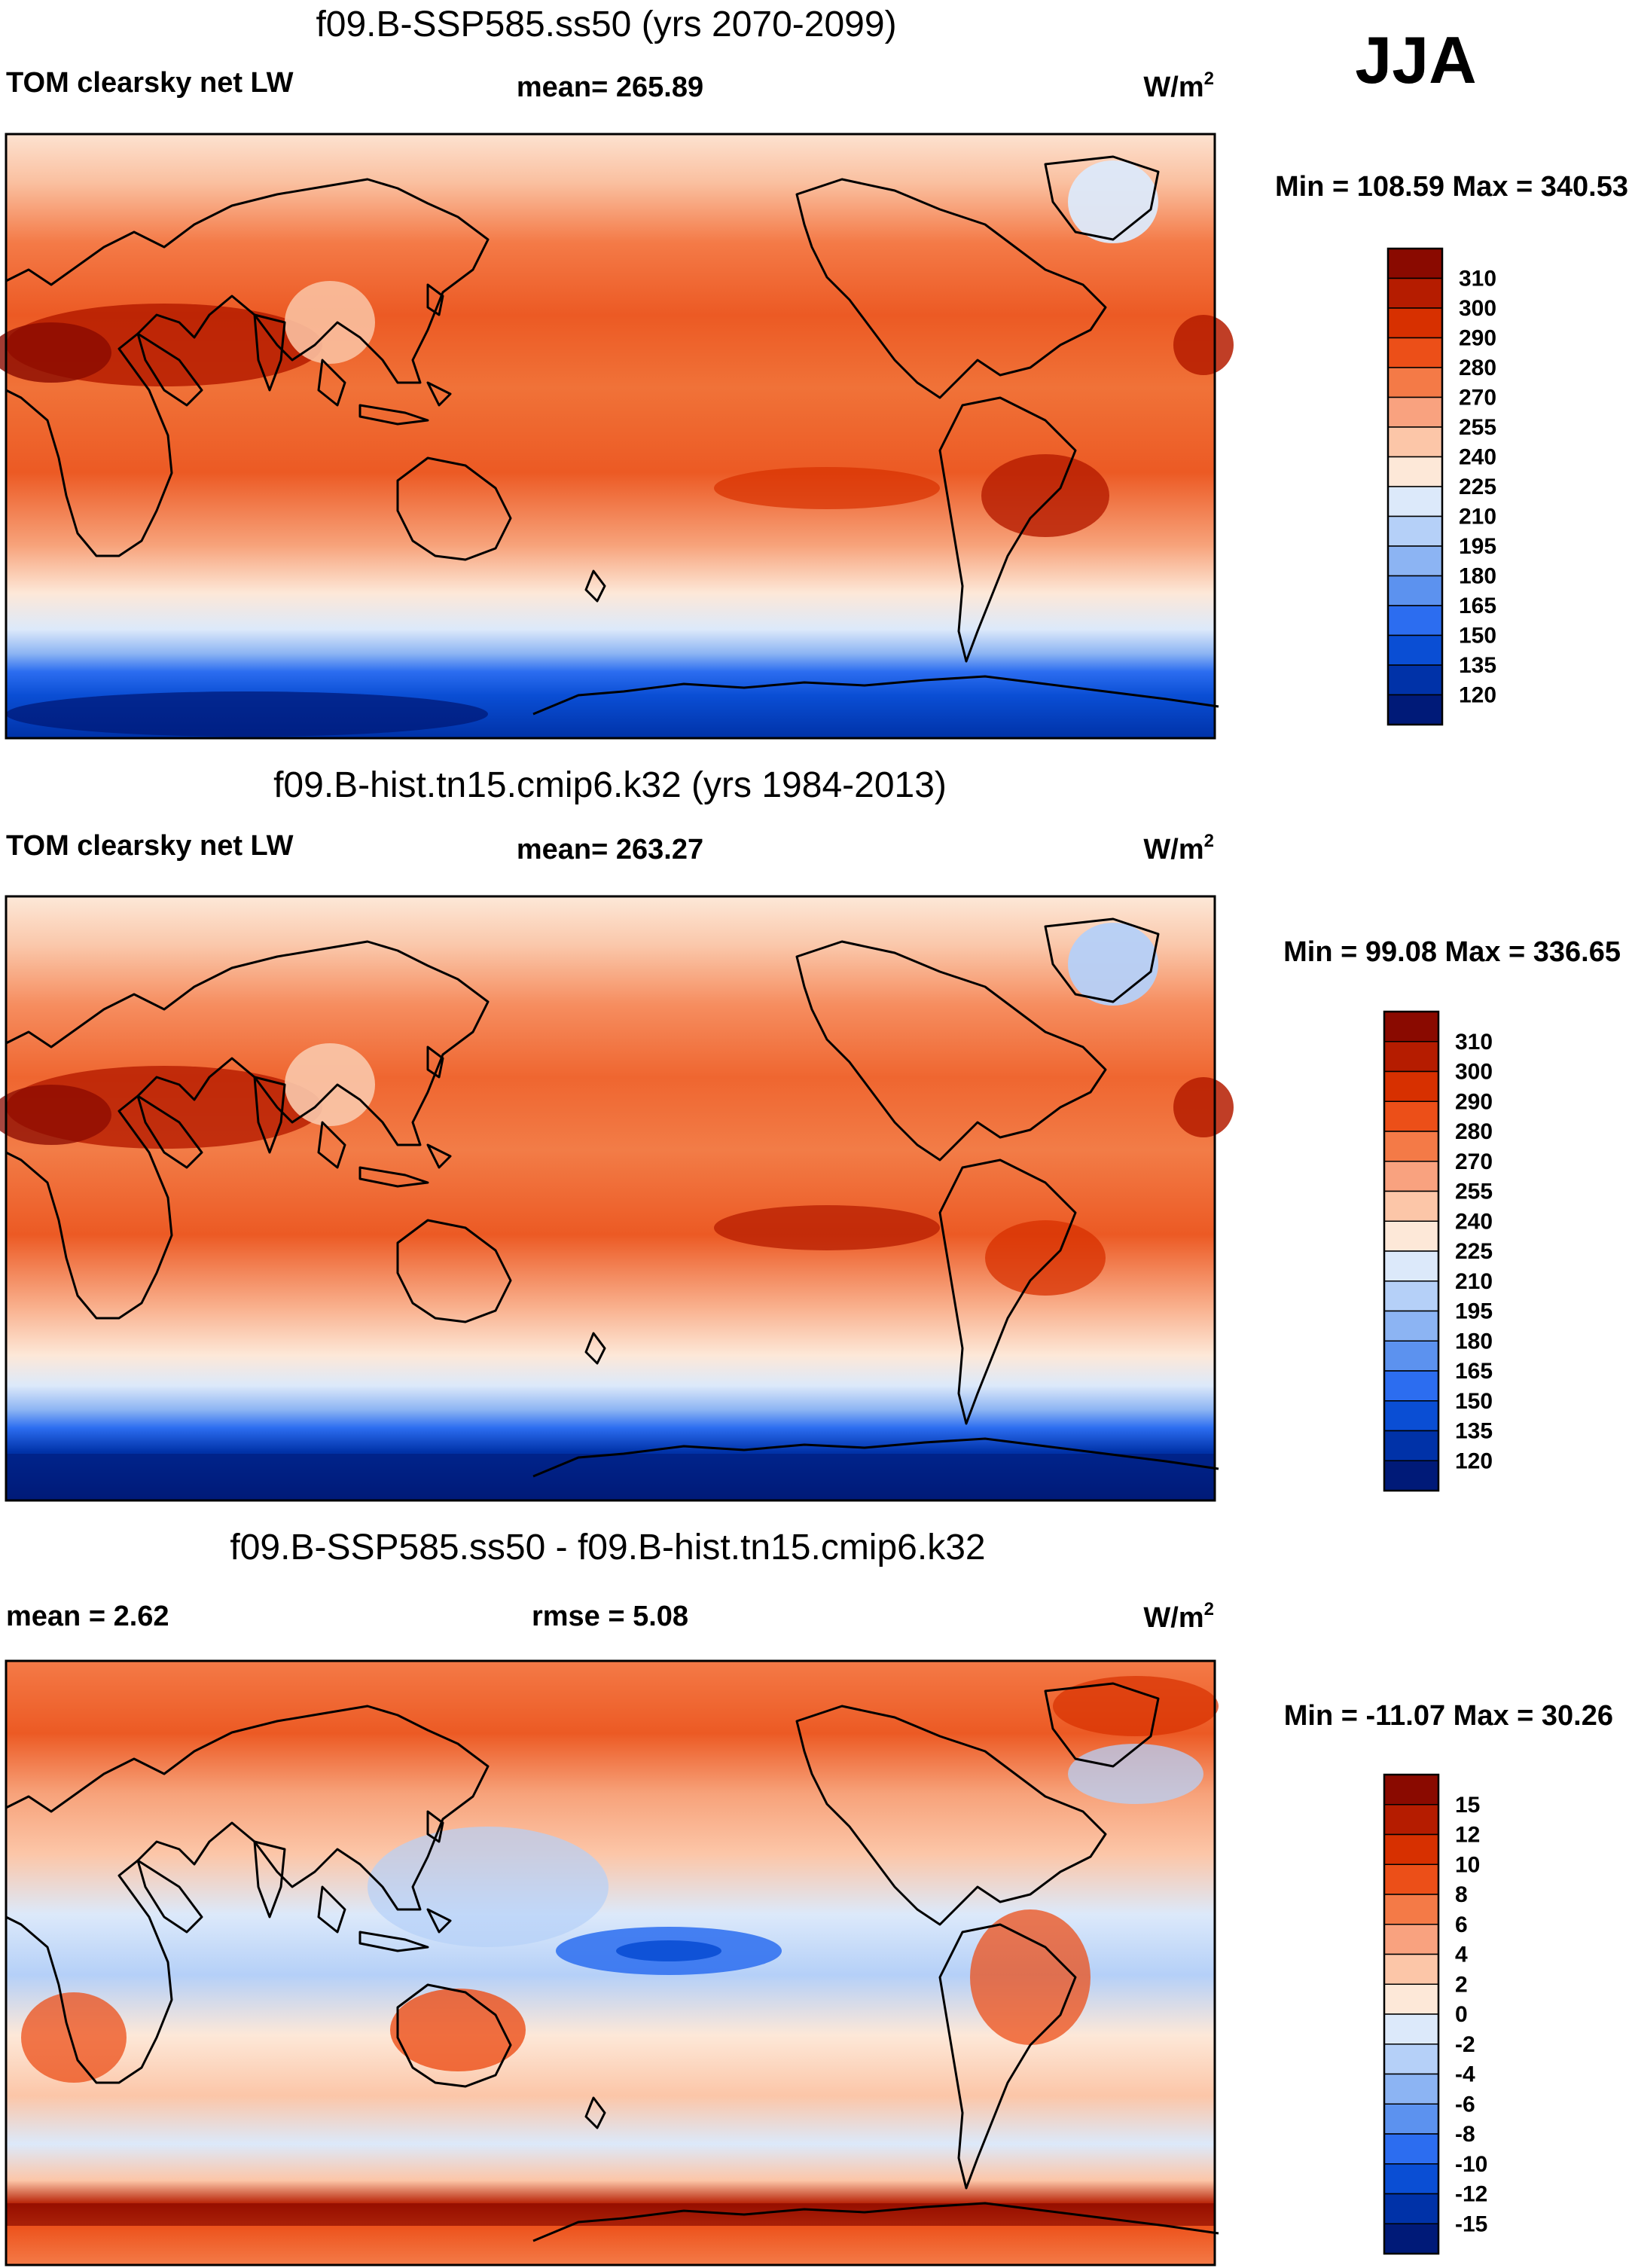 The width and height of the screenshot is (1632, 2268). What do you see at coordinates (827, 488) in the screenshot?
I see `panel-1-hotspot-pacific` at bounding box center [827, 488].